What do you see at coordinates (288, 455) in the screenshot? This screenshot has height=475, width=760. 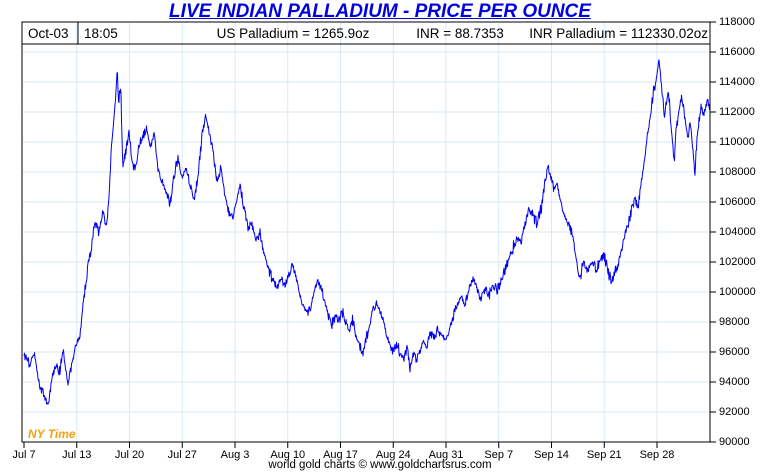 I see `x-axis-label: Aug 10` at bounding box center [288, 455].